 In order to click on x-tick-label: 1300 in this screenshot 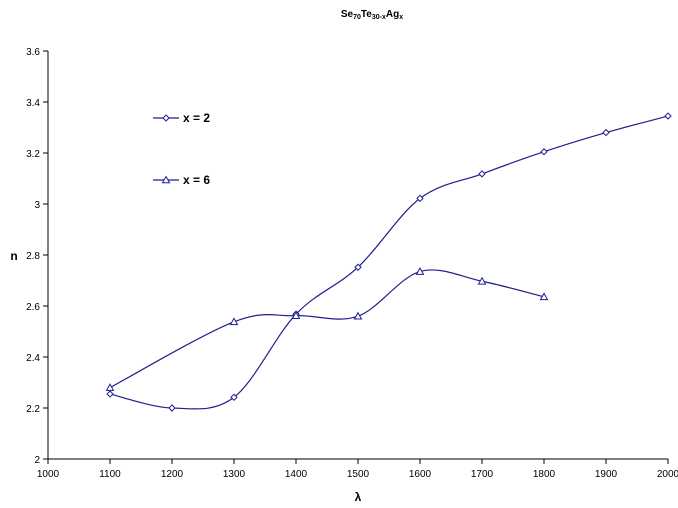, I will do `click(234, 474)`.